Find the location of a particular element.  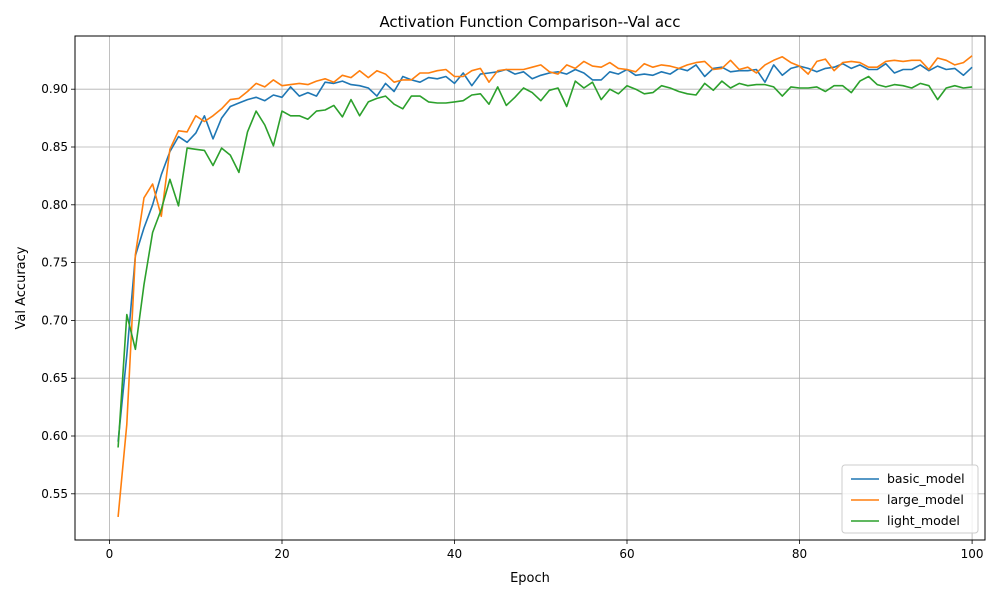

legend-box is located at coordinates (910, 499).